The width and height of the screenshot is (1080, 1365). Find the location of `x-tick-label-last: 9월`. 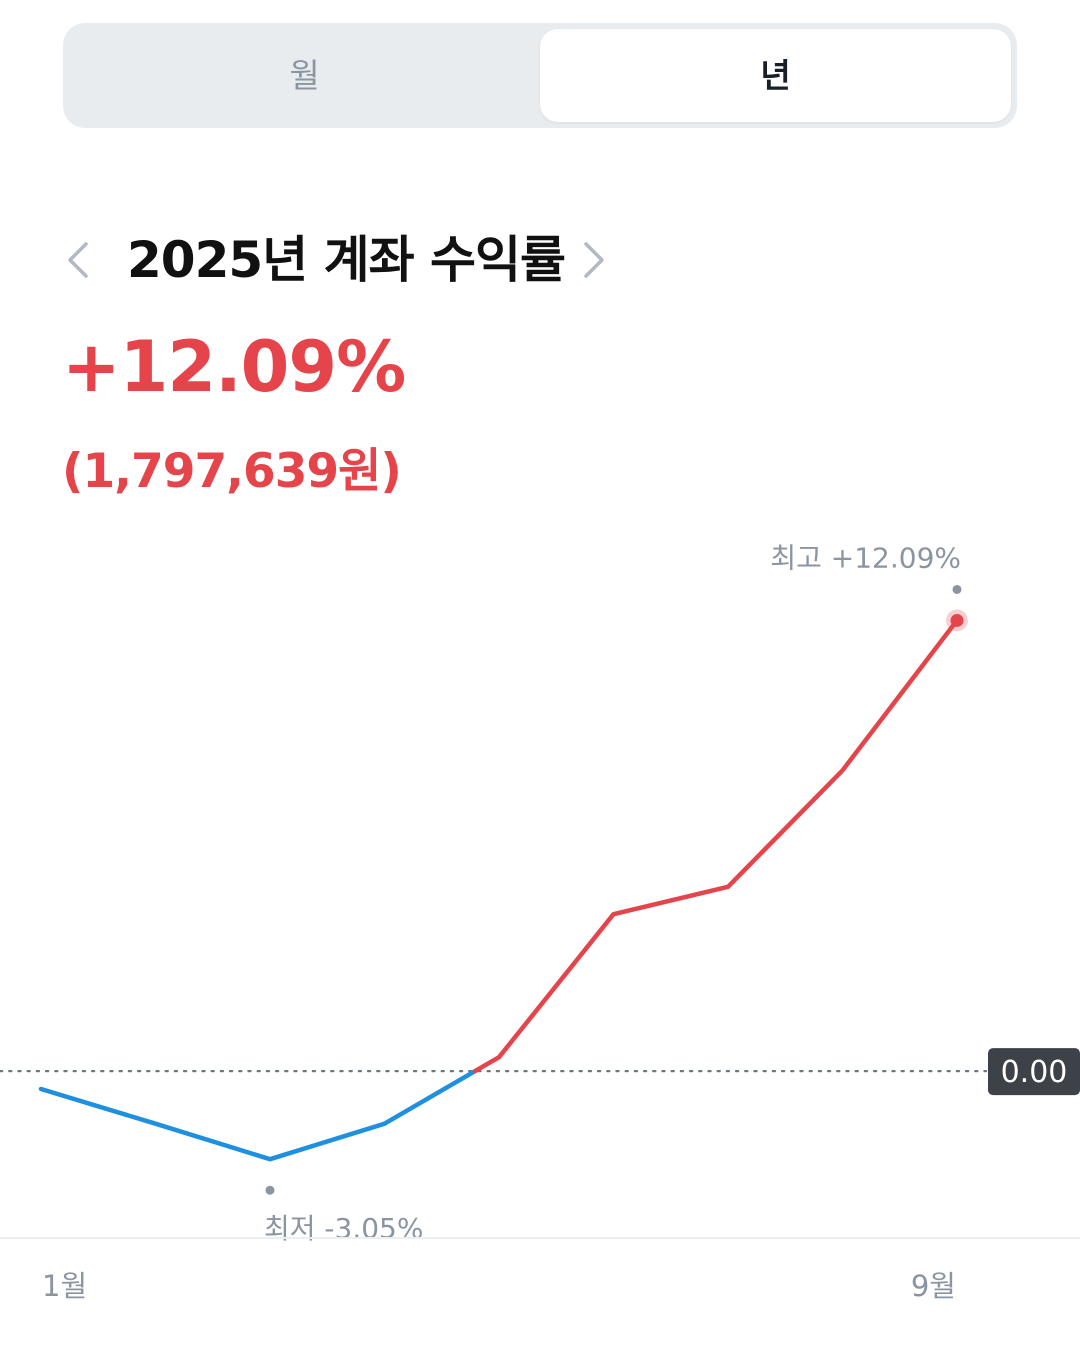

x-tick-label-last: 9월 is located at coordinates (933, 1286).